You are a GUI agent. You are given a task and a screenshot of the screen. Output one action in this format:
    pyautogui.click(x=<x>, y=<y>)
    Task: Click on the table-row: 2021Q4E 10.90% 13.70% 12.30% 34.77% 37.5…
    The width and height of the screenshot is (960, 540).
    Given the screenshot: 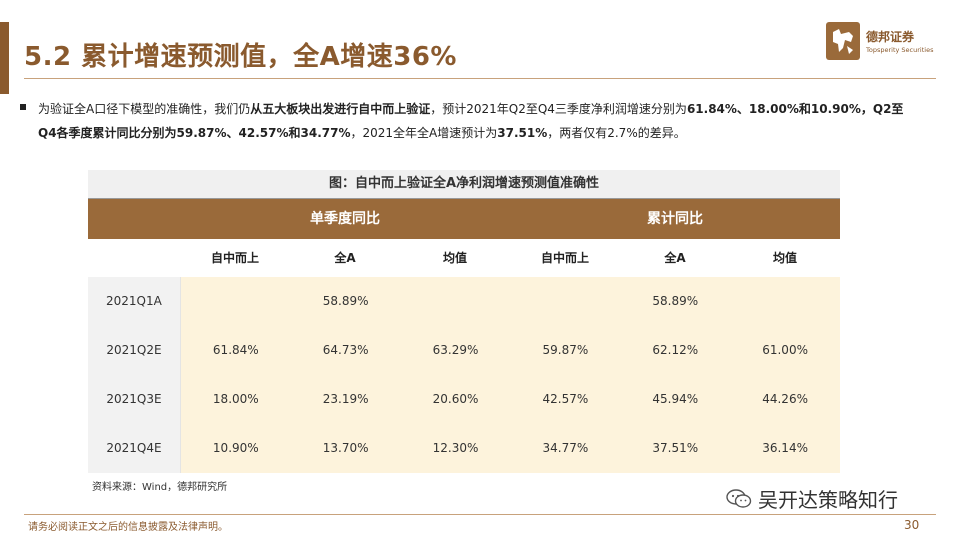 What is the action you would take?
    pyautogui.click(x=464, y=448)
    